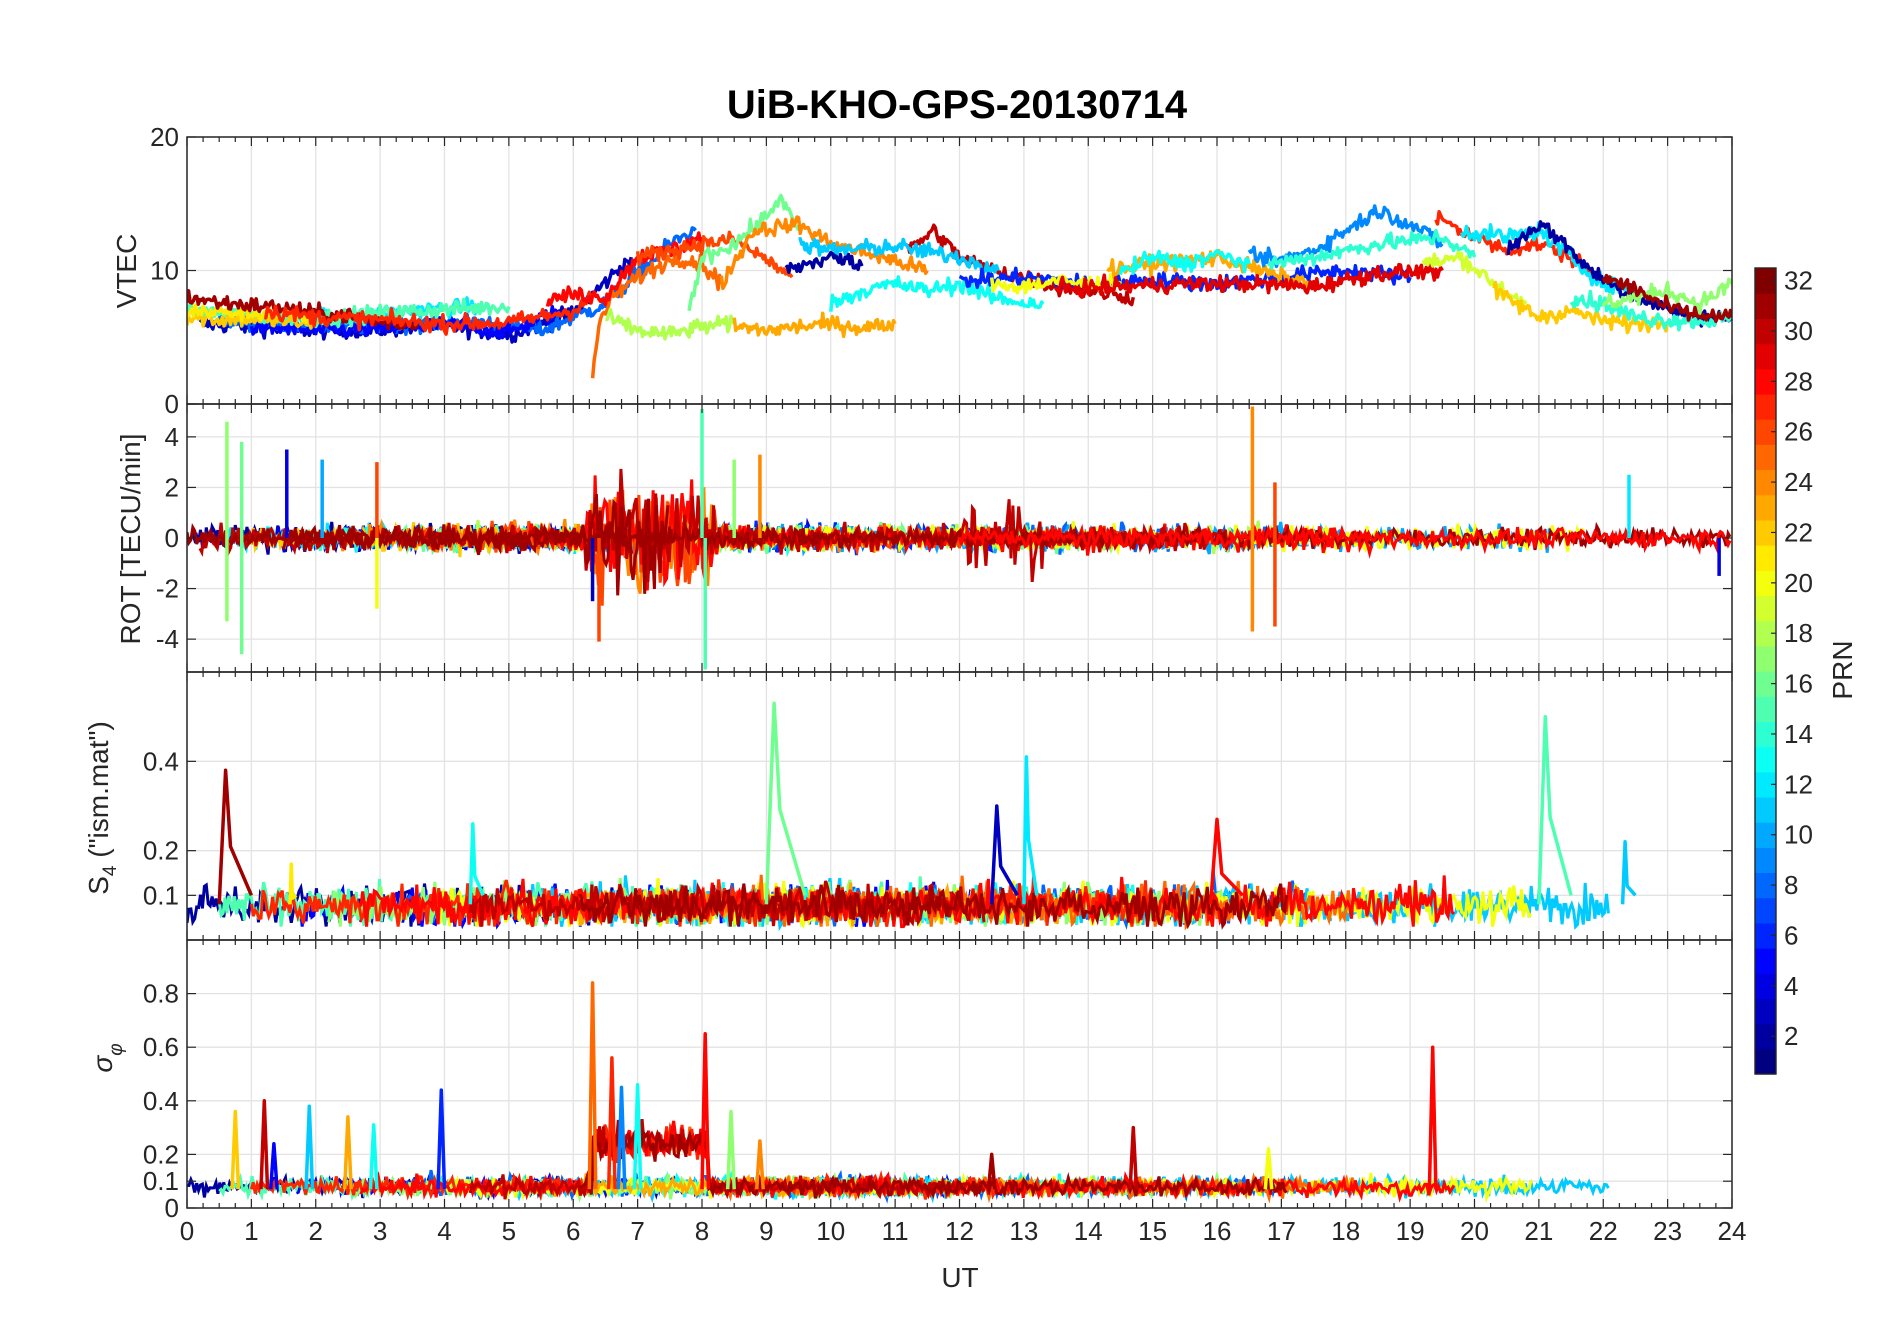  What do you see at coordinates (1798, 381) in the screenshot?
I see `colorbar-tick-label: 28` at bounding box center [1798, 381].